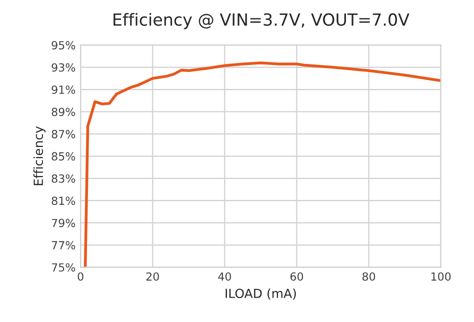 This screenshot has width=474, height=322. Describe the element at coordinates (64, 112) in the screenshot. I see `y-tick-label: 89%` at that location.